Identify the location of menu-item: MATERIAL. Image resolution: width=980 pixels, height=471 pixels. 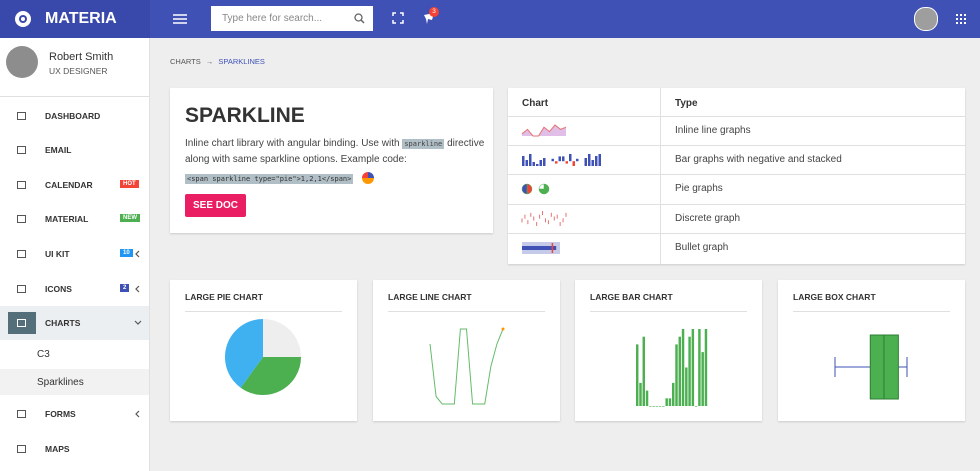
(67, 219).